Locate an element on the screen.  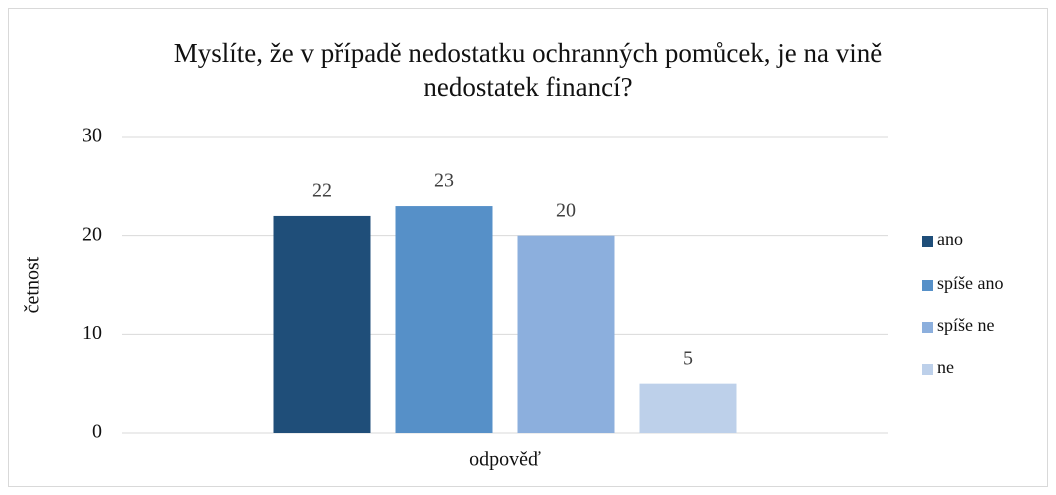
legend-label: spíše ano is located at coordinates (970, 283).